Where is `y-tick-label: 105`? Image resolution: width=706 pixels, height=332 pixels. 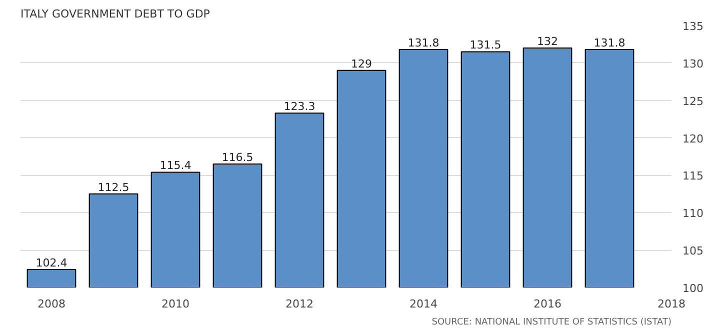 y-tick-label: 105 is located at coordinates (693, 251).